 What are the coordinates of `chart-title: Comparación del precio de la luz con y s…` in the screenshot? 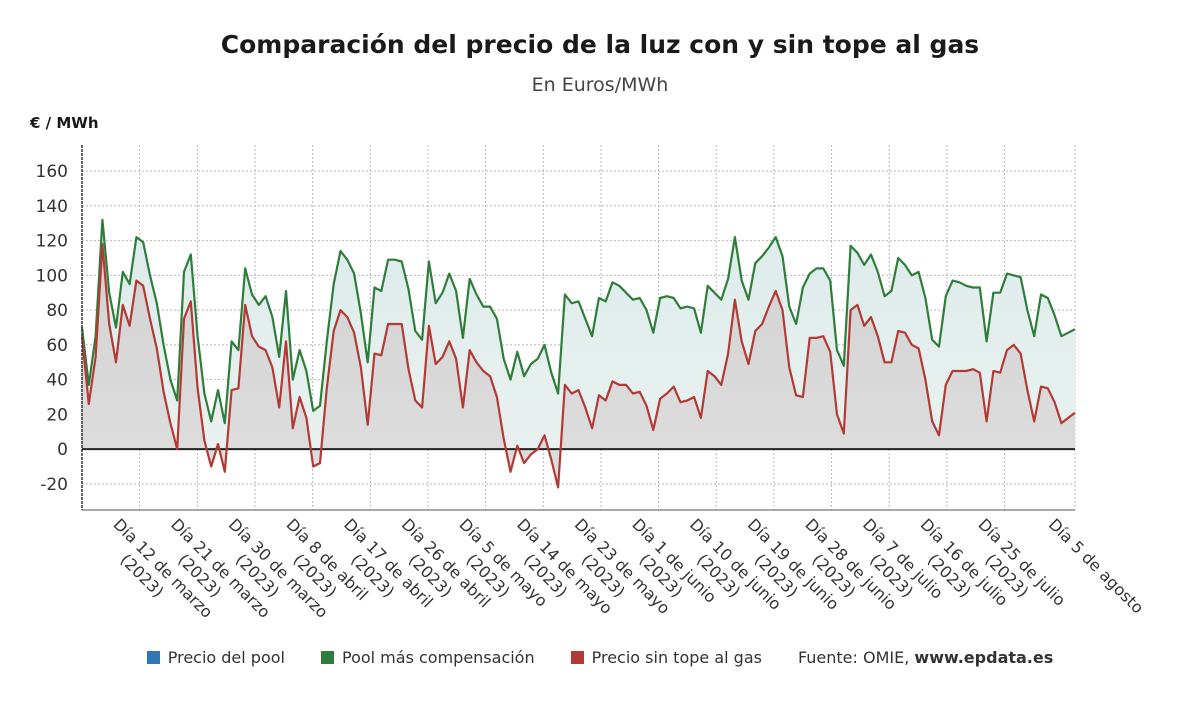 It's located at (600, 44).